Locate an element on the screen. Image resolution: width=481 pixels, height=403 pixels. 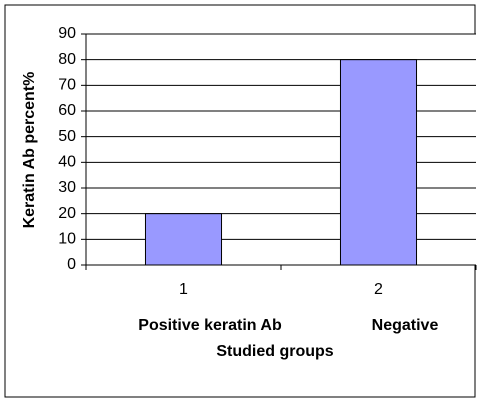
x-tick-label: 1 is located at coordinates (183, 289).